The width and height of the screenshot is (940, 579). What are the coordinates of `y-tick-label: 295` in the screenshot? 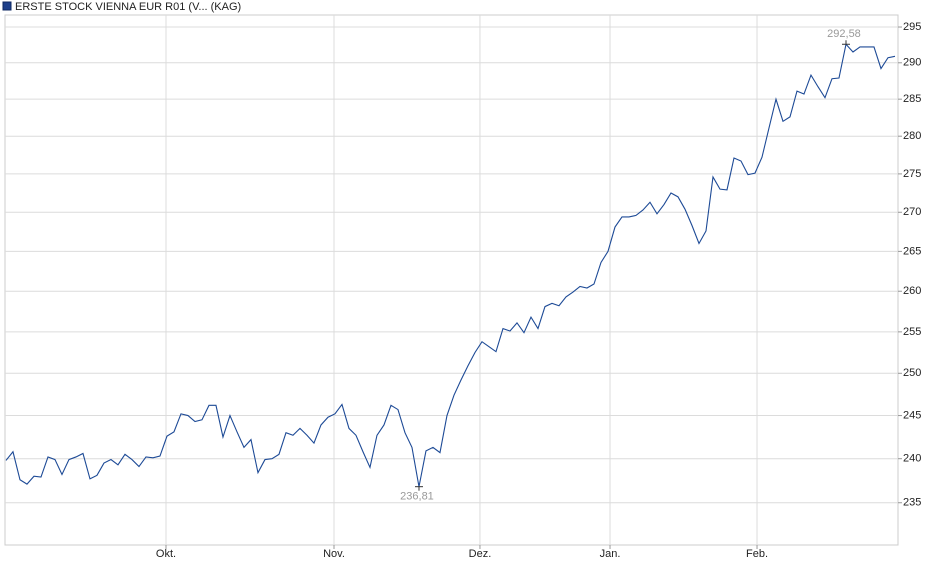 It's located at (912, 27).